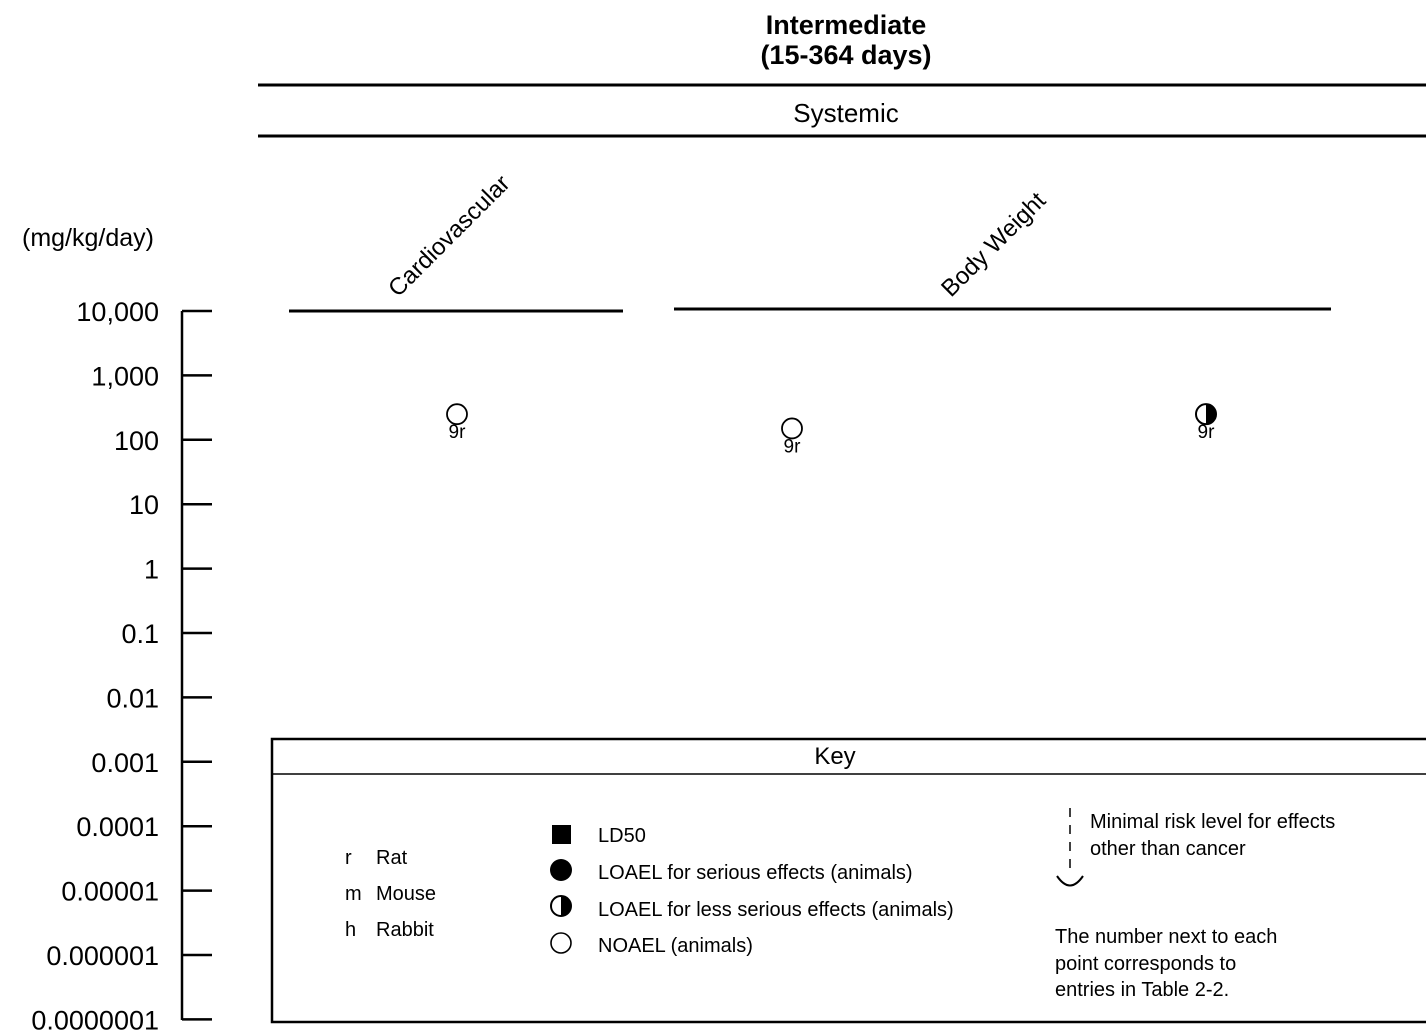 This screenshot has width=1426, height=1031. Describe the element at coordinates (622, 836) in the screenshot. I see `legend-ld50: LD50` at that location.